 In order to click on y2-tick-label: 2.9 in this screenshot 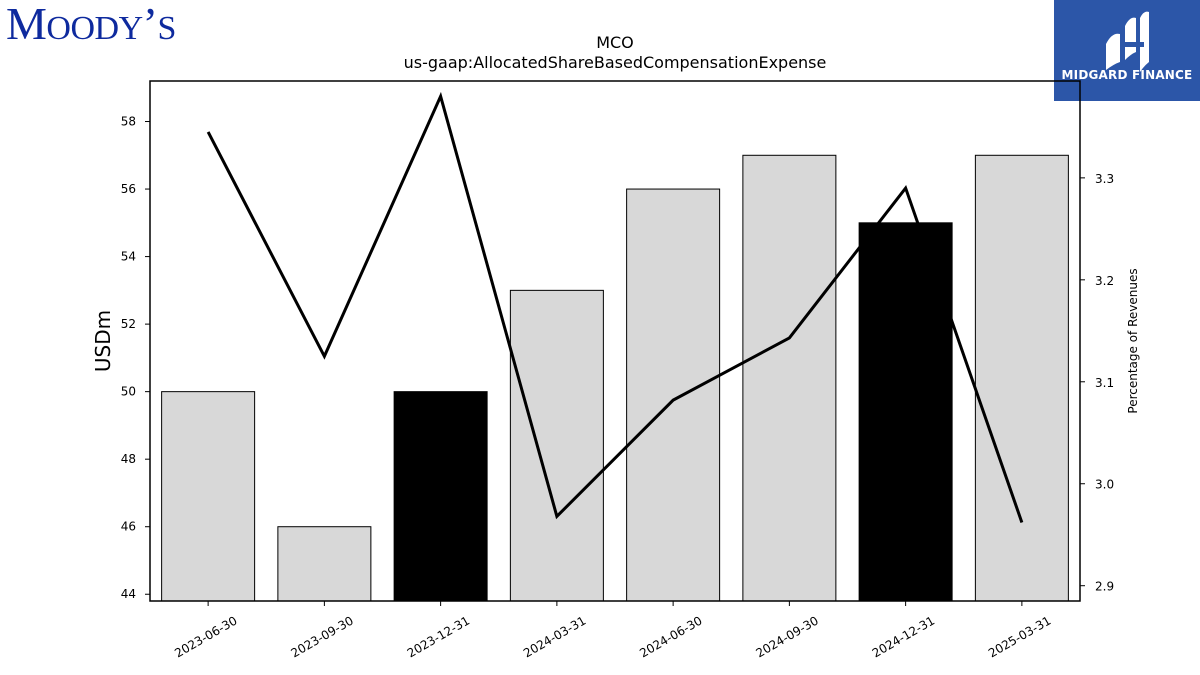, I will do `click(1104, 587)`.